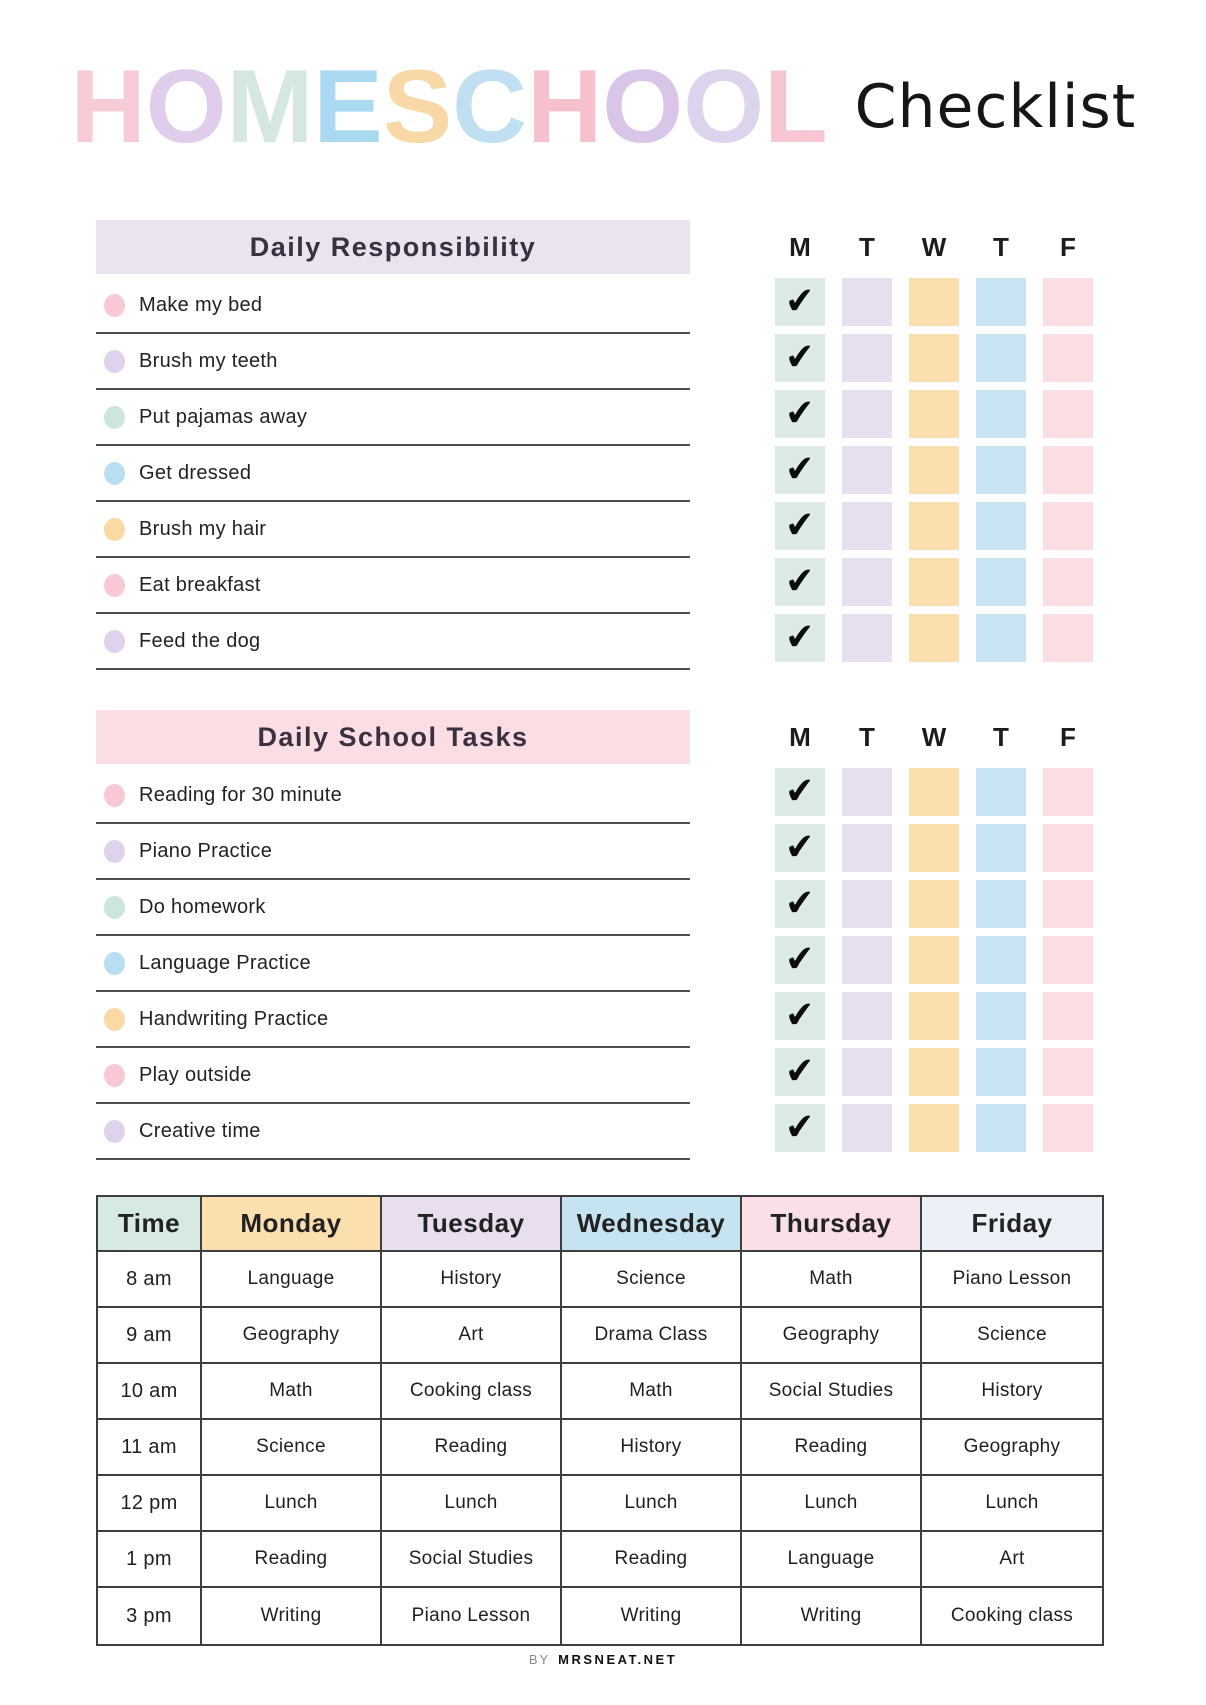  What do you see at coordinates (393, 306) in the screenshot?
I see `task-row: Make my bed` at bounding box center [393, 306].